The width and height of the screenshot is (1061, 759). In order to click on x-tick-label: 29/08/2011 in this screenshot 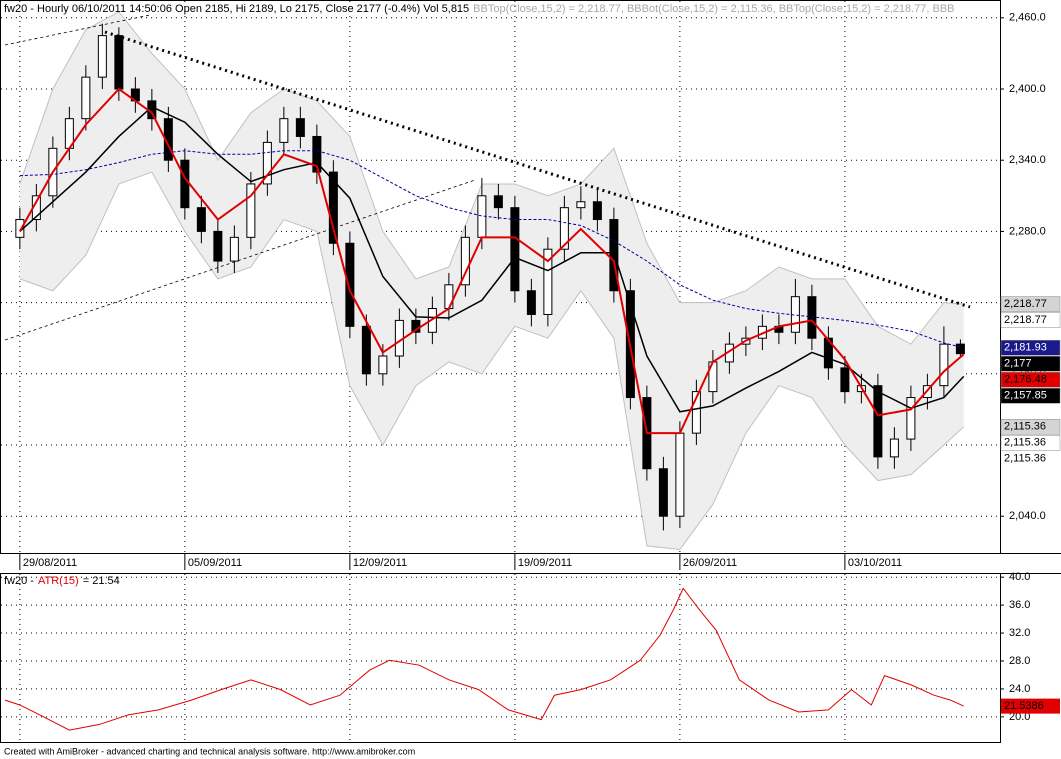, I will do `click(50, 563)`.